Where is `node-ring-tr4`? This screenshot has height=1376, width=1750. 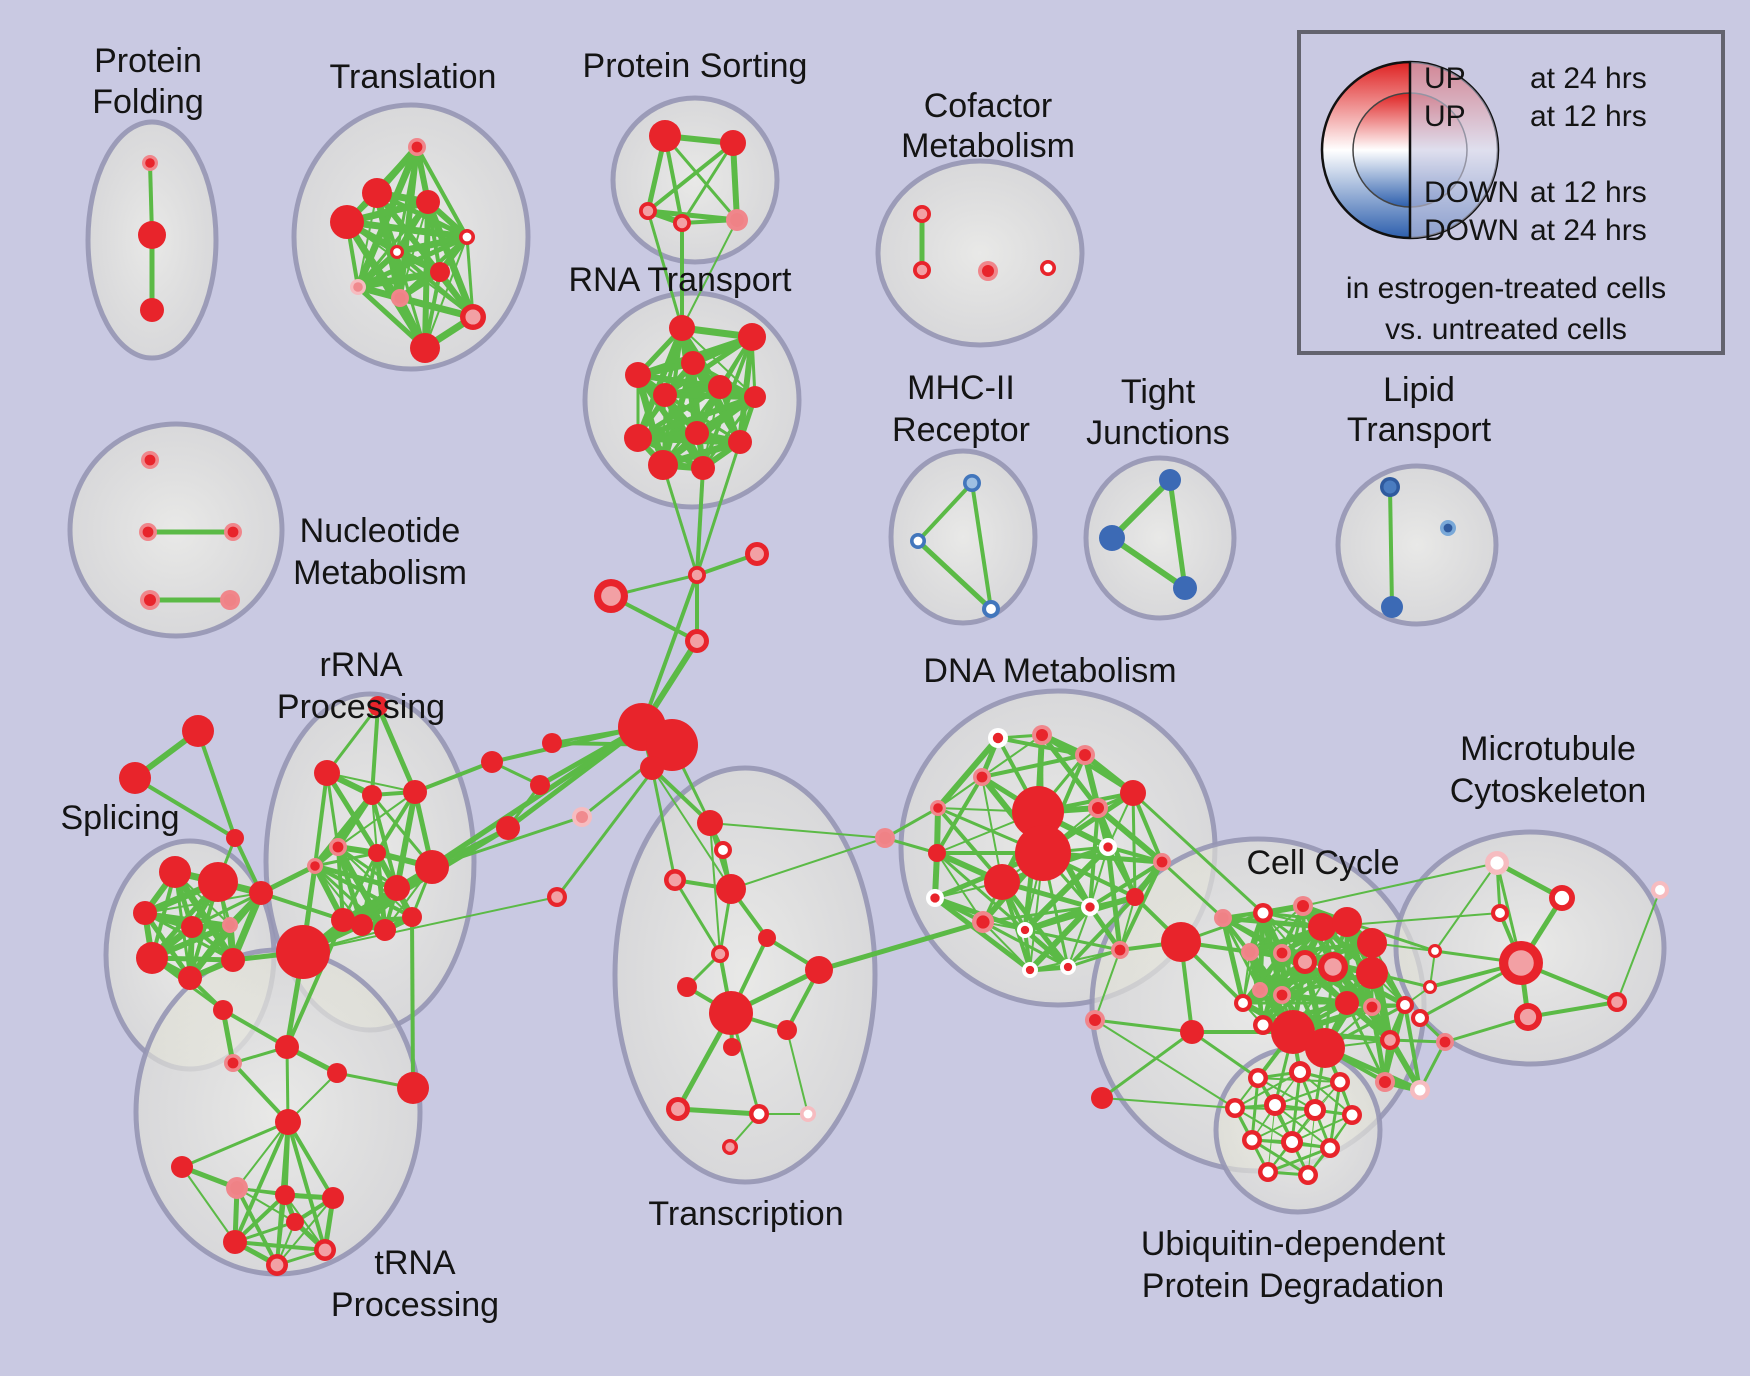
node-ring-tr4 is located at coordinates (337, 1073).